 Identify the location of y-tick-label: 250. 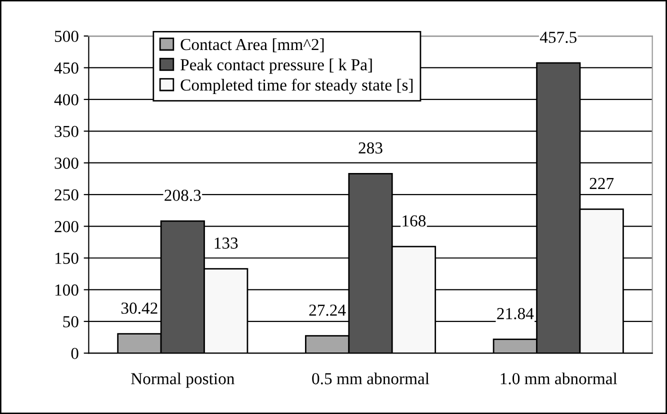
(66, 195).